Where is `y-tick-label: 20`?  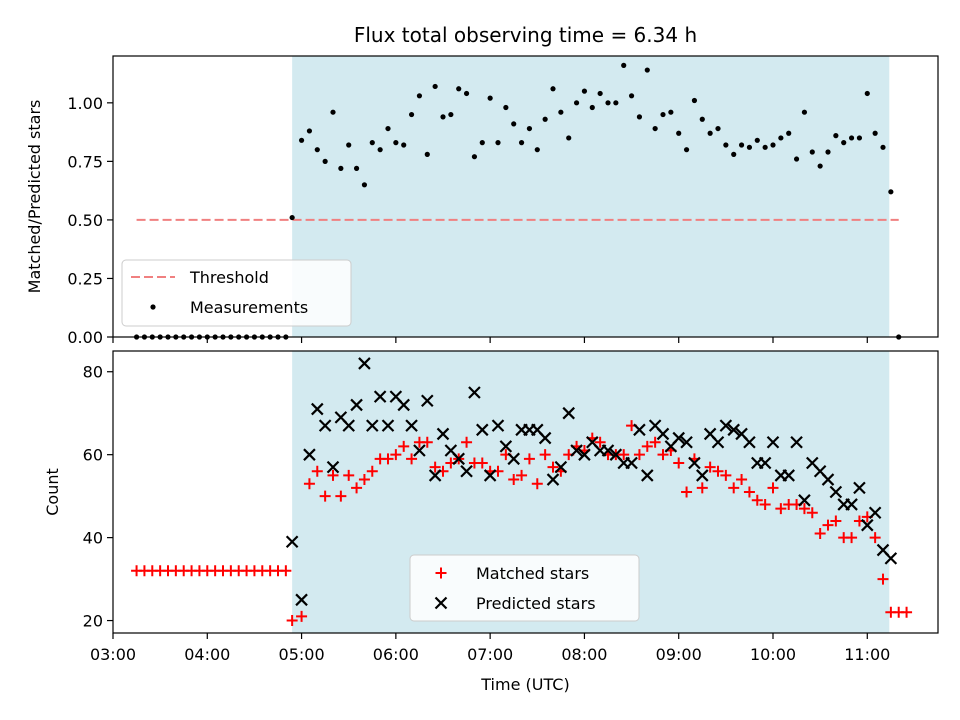
y-tick-label: 20 is located at coordinates (93, 621).